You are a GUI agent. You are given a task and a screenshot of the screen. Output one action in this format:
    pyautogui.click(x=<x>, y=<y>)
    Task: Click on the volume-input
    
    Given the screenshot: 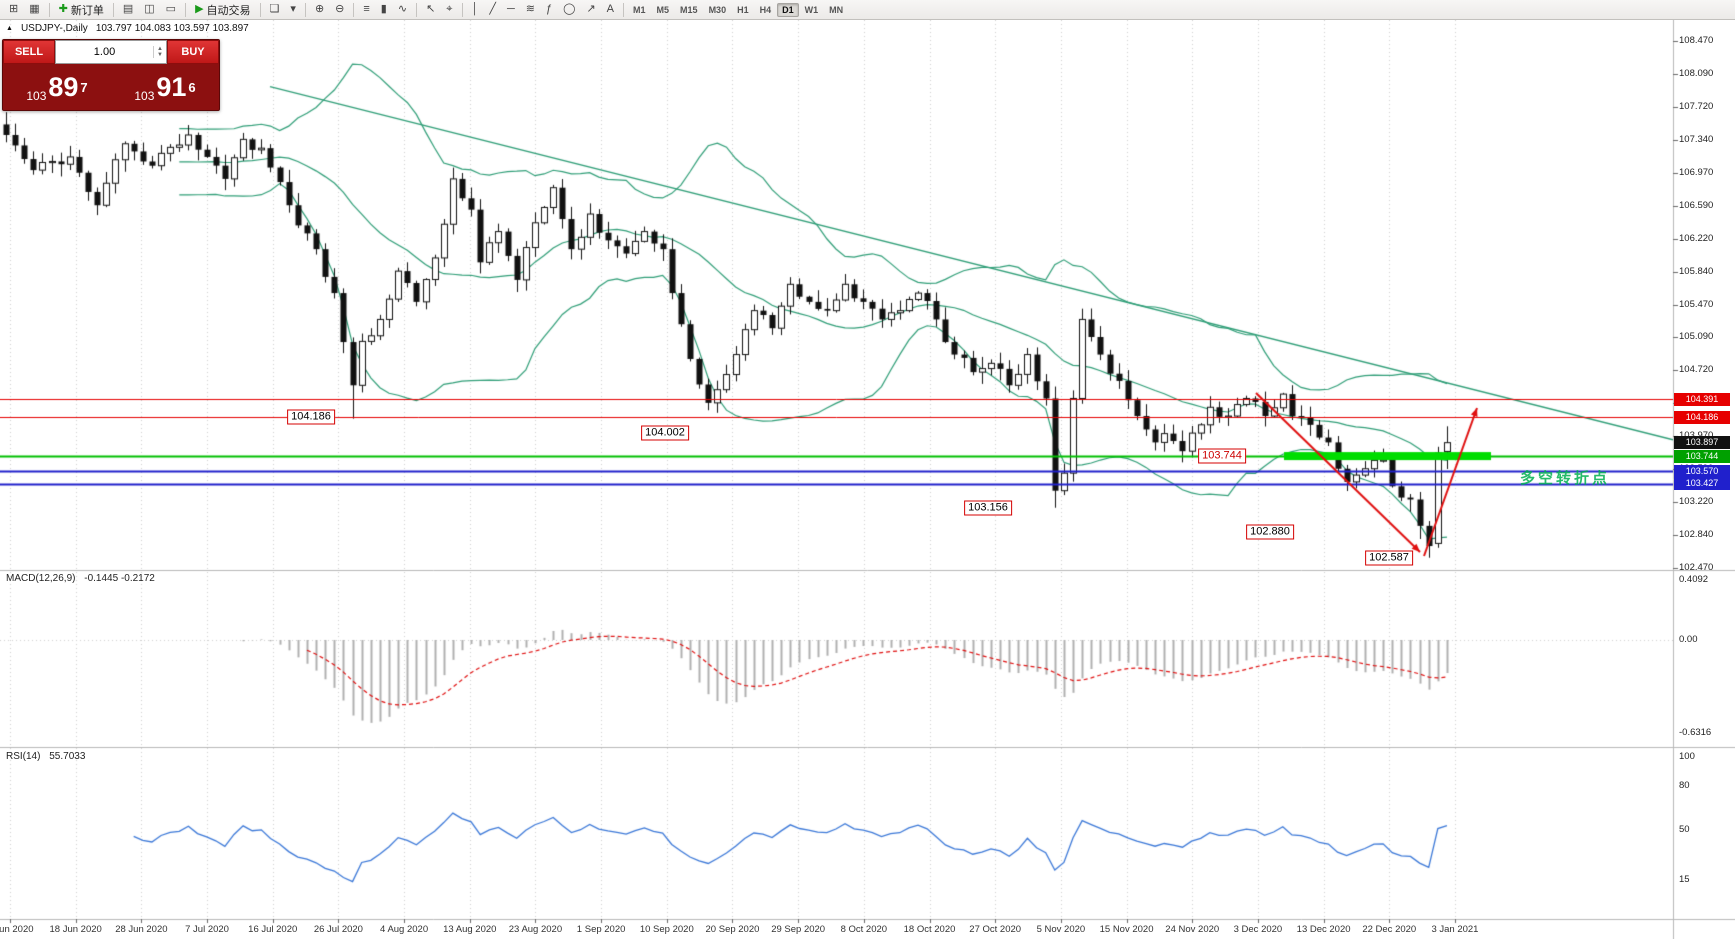 What is the action you would take?
    pyautogui.click(x=104, y=52)
    